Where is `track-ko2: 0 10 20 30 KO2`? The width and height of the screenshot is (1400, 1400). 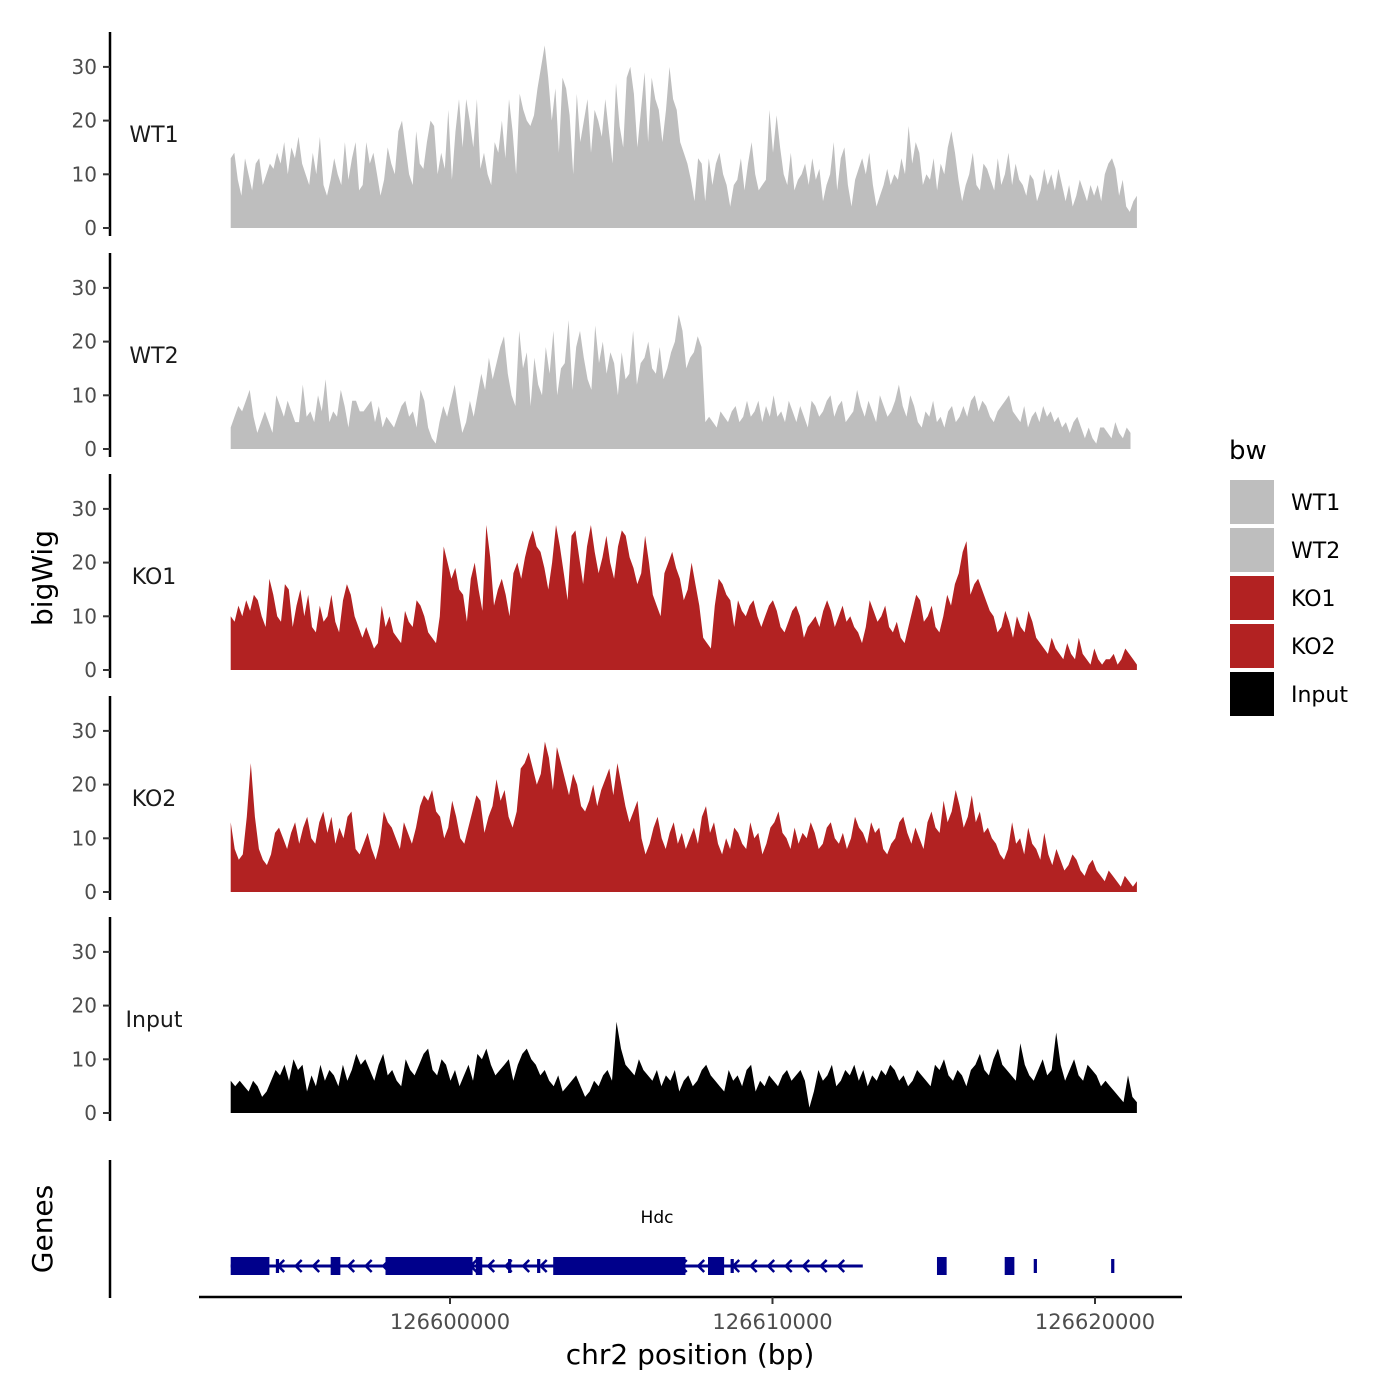 track-ko2: 0 10 20 30 KO2 is located at coordinates (604, 800).